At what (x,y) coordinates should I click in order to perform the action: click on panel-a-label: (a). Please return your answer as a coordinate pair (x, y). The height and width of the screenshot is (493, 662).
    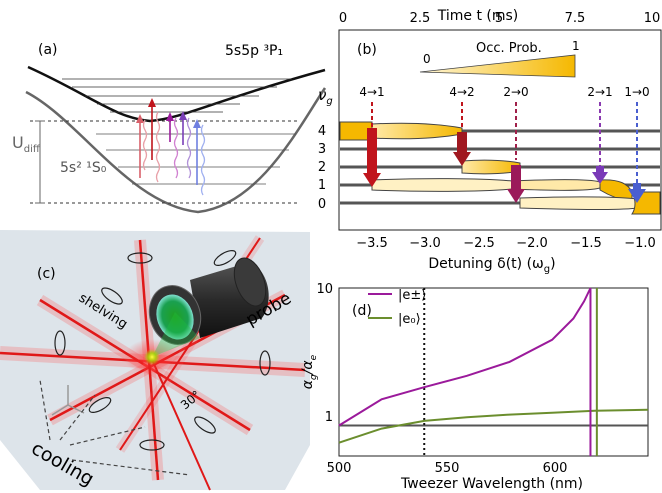
    Looking at the image, I should click on (48, 50).